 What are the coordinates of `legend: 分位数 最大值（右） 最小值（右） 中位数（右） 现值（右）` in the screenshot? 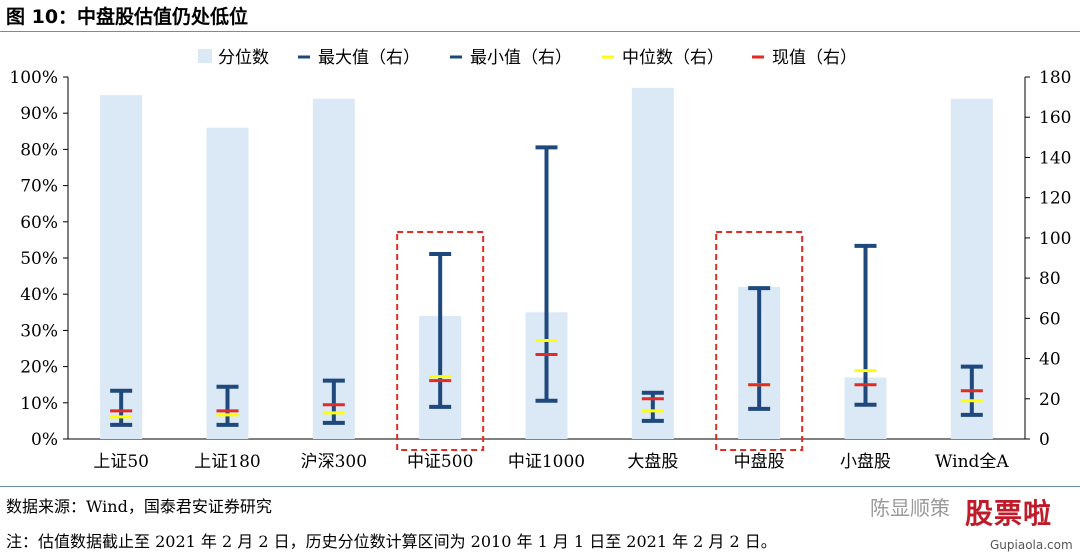 It's located at (527, 58).